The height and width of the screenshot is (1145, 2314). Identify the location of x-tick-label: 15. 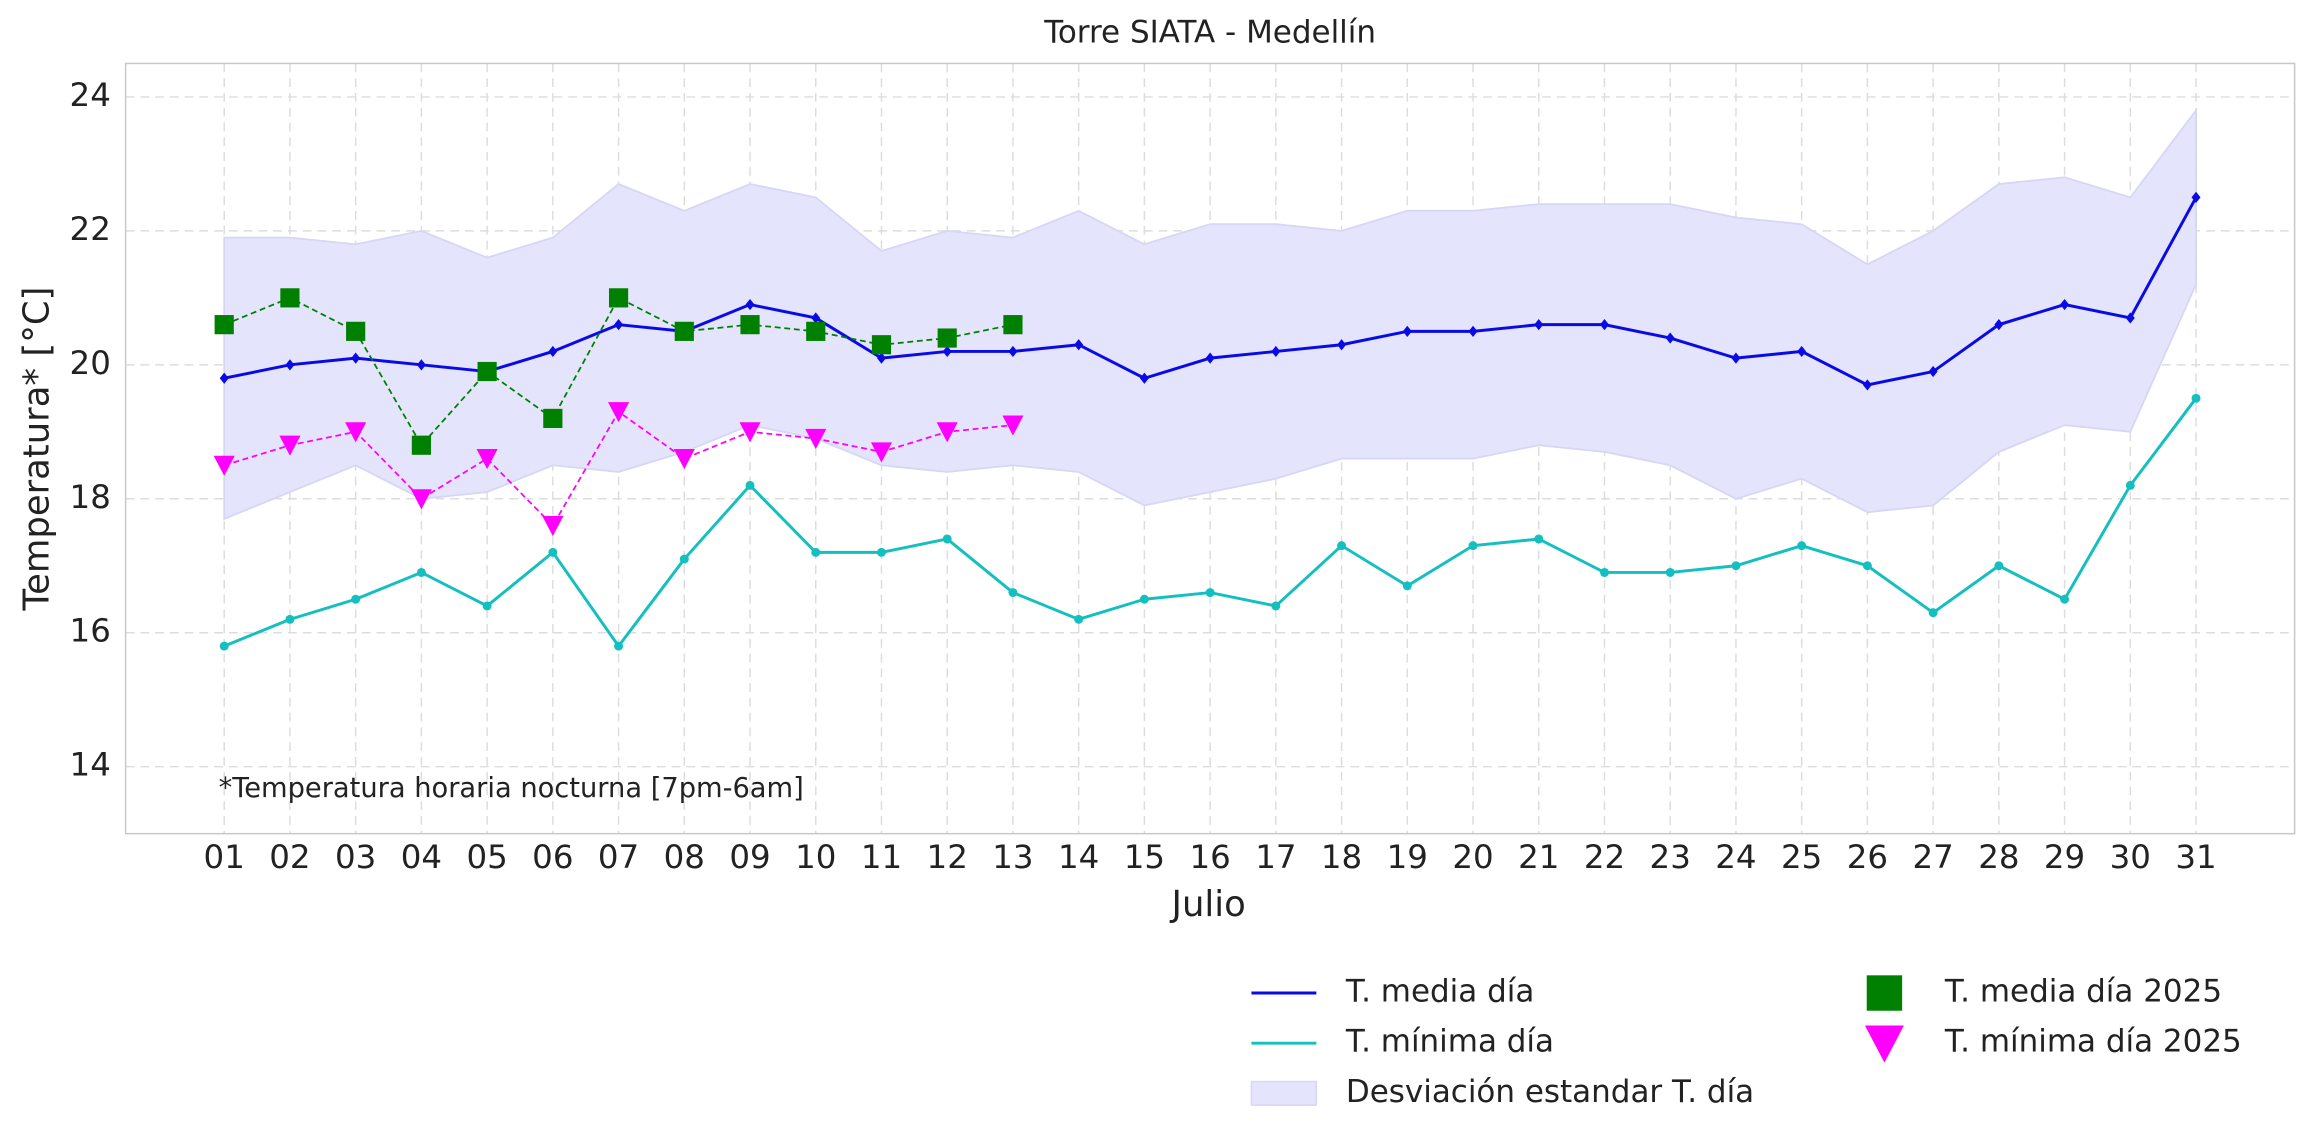
(1144, 857).